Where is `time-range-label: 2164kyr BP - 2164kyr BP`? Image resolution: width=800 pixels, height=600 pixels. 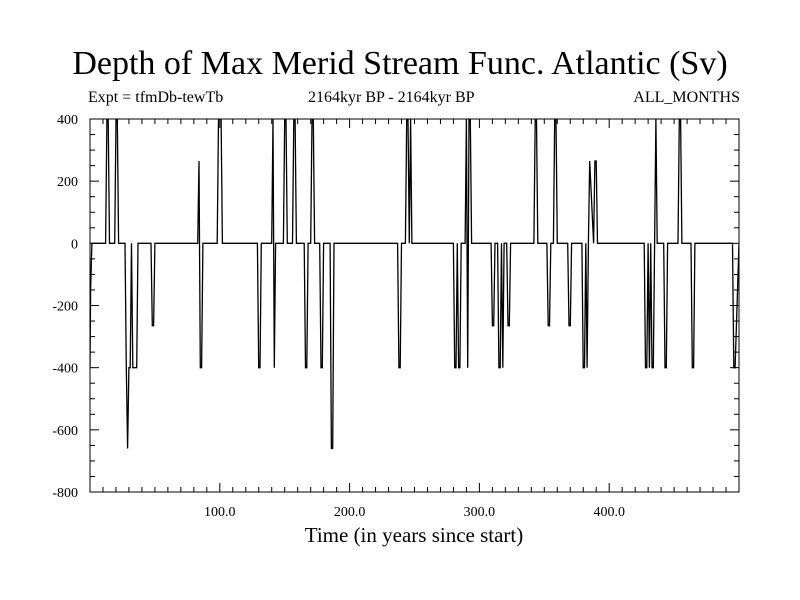
time-range-label: 2164kyr BP - 2164kyr BP is located at coordinates (391, 97).